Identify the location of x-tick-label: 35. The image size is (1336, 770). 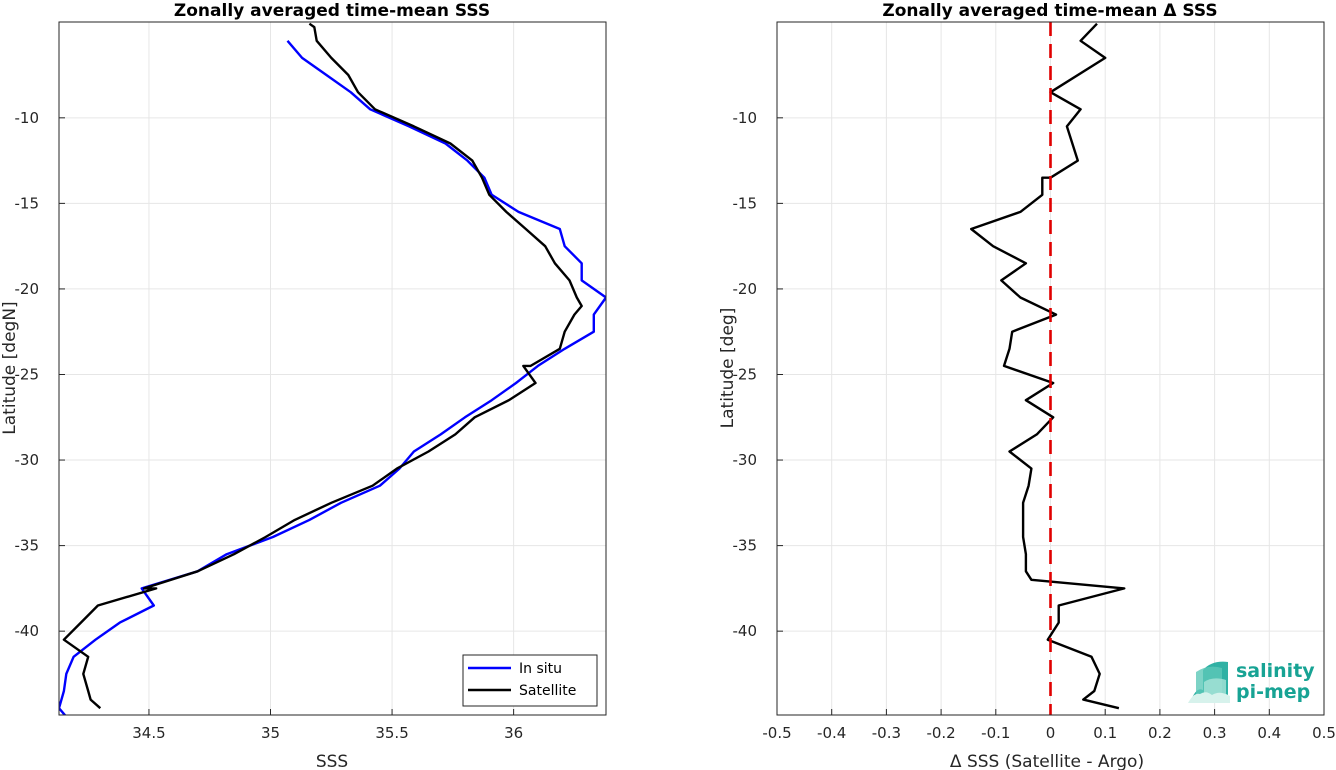
(270, 733).